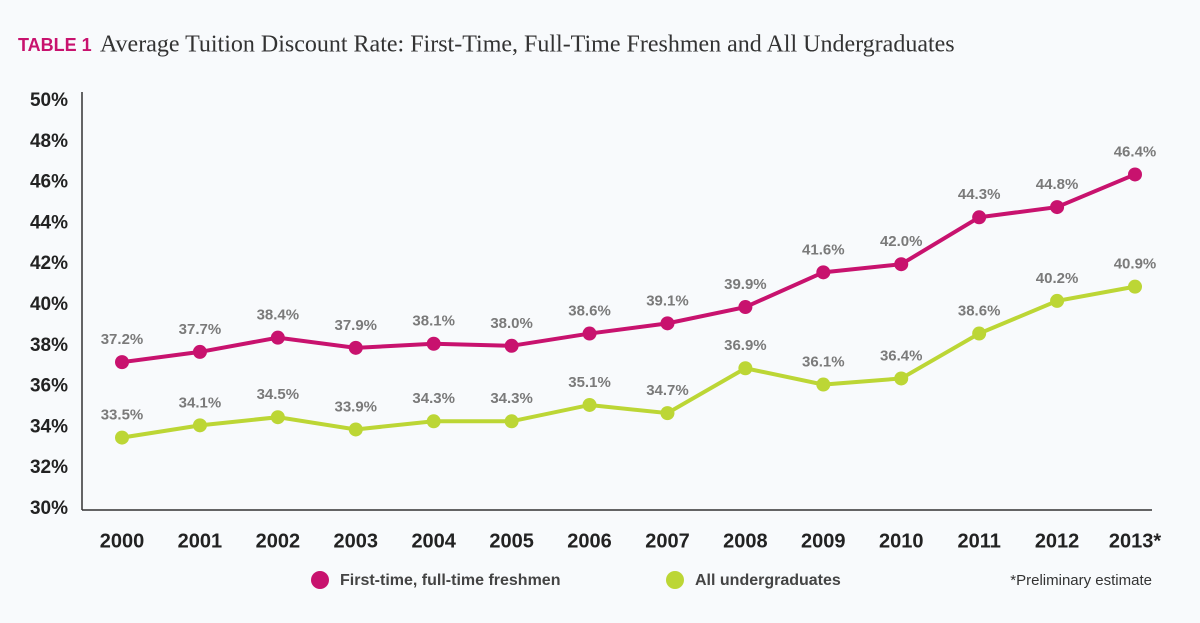  What do you see at coordinates (768, 580) in the screenshot?
I see `legend-label: All undergraduates` at bounding box center [768, 580].